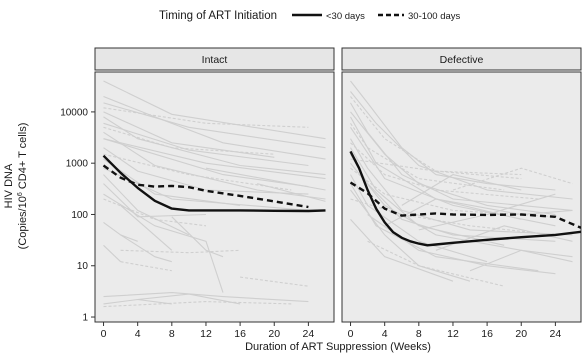 This screenshot has height=354, width=584. I want to click on facet-strip-label: Intact, so click(215, 60).